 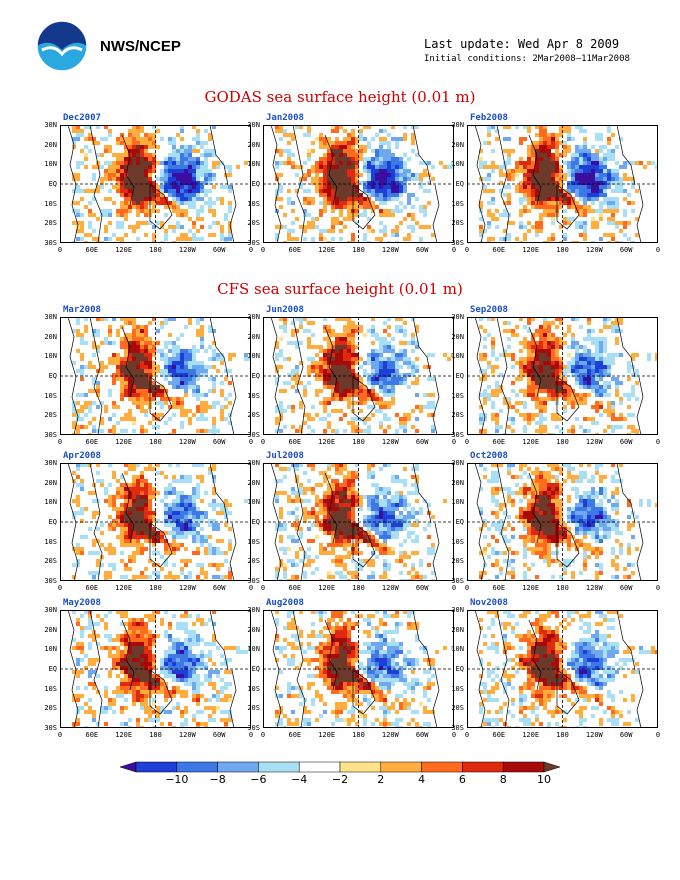 I want to click on initial-conditions-text: Initial conditions: 2Mar2008–11Mar2008, so click(x=527, y=59).